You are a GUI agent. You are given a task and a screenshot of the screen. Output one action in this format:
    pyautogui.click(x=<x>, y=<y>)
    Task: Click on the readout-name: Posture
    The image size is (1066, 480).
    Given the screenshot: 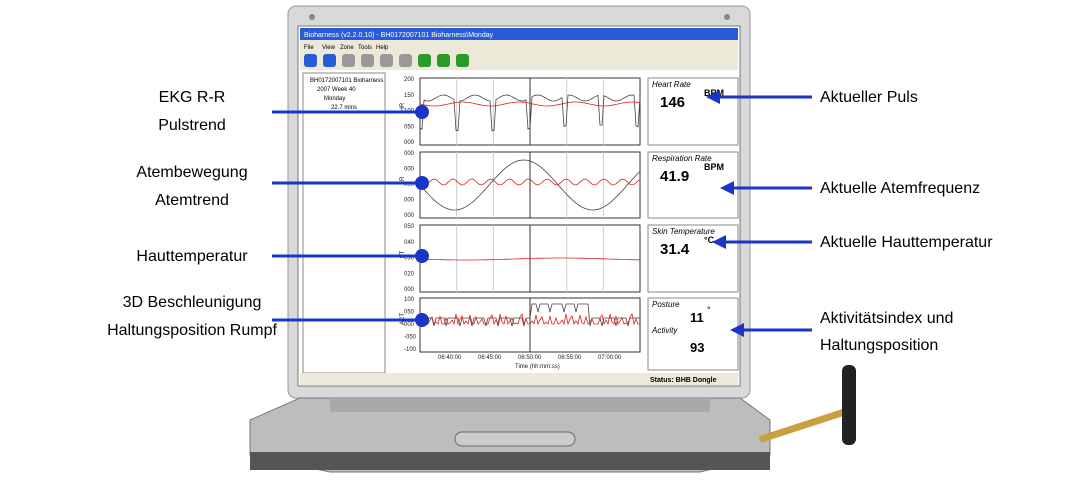 What is the action you would take?
    pyautogui.click(x=666, y=304)
    